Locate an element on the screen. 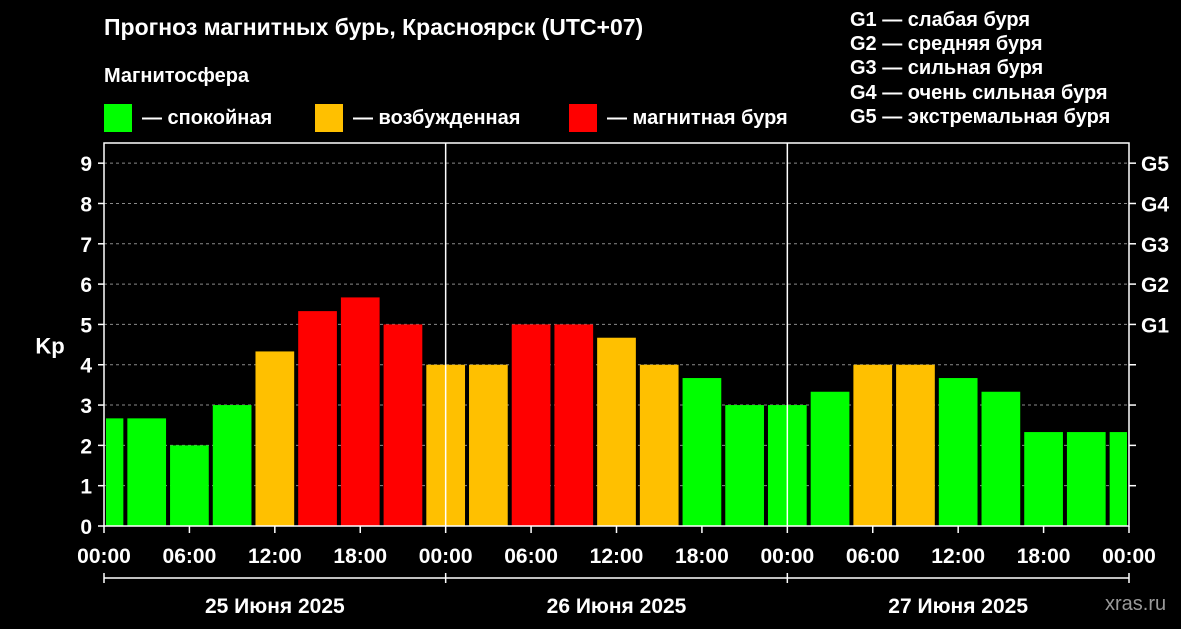 The width and height of the screenshot is (1181, 629). watermark: xras.ru is located at coordinates (1136, 604).